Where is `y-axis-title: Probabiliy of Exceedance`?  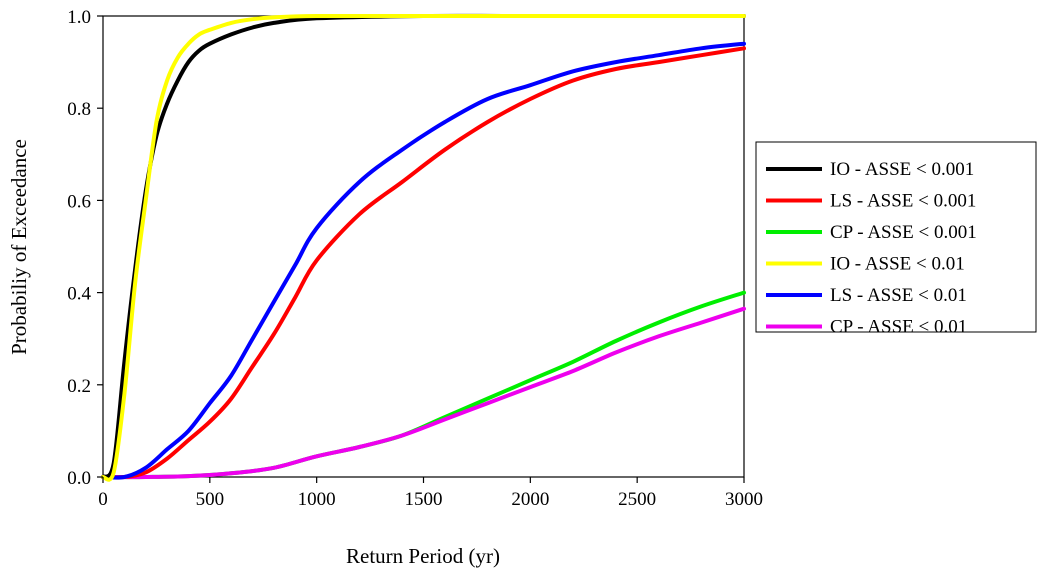 y-axis-title: Probabiliy of Exceedance is located at coordinates (19, 247).